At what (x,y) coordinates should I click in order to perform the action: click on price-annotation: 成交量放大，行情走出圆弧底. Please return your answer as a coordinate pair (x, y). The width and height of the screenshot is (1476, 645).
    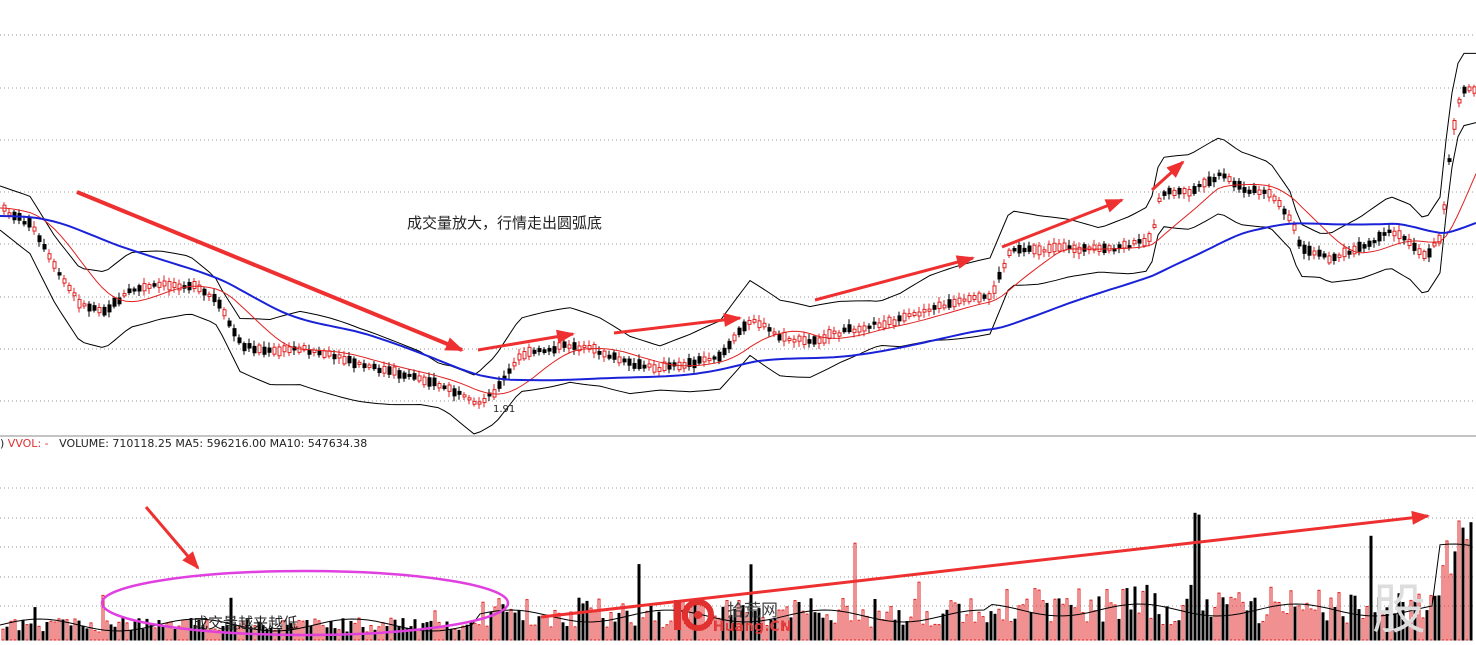
    Looking at the image, I should click on (505, 223).